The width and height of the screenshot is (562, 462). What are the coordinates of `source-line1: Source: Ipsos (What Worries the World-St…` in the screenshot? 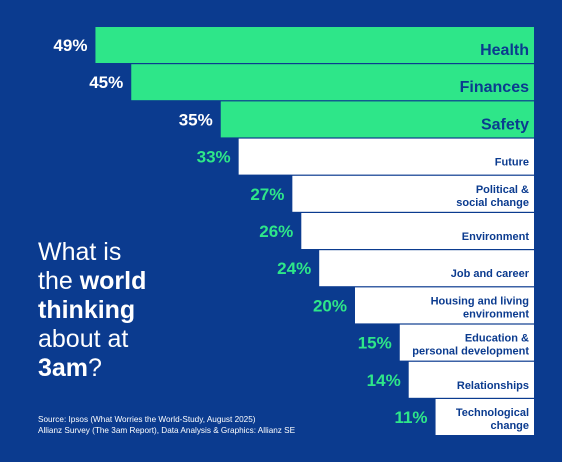 It's located at (147, 419).